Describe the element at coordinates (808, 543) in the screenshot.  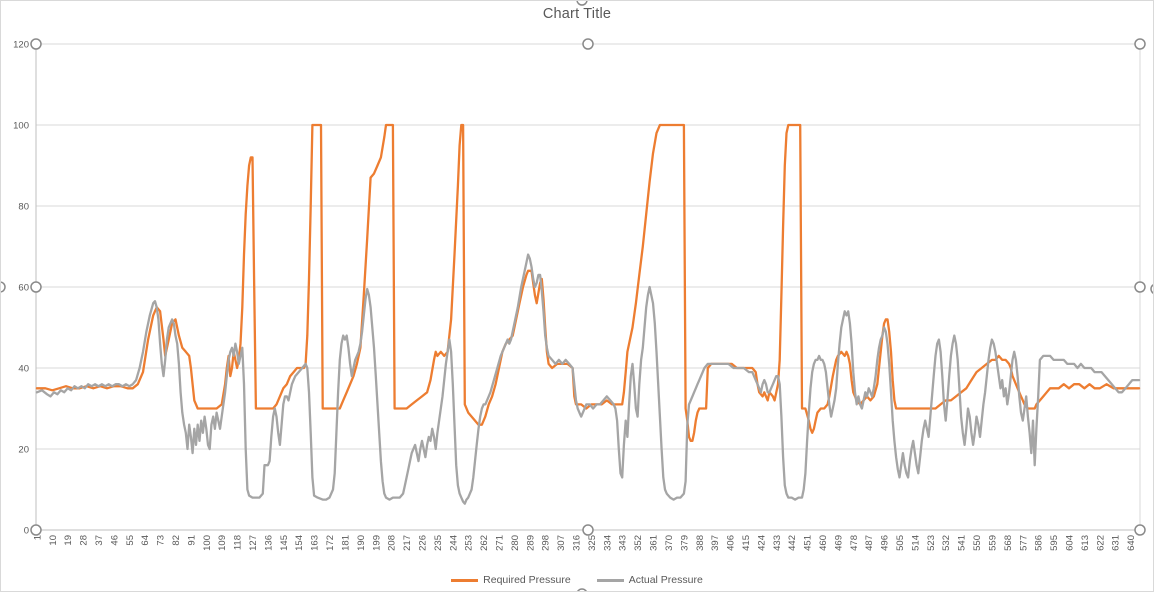
I see `svg-text: 451` at that location.